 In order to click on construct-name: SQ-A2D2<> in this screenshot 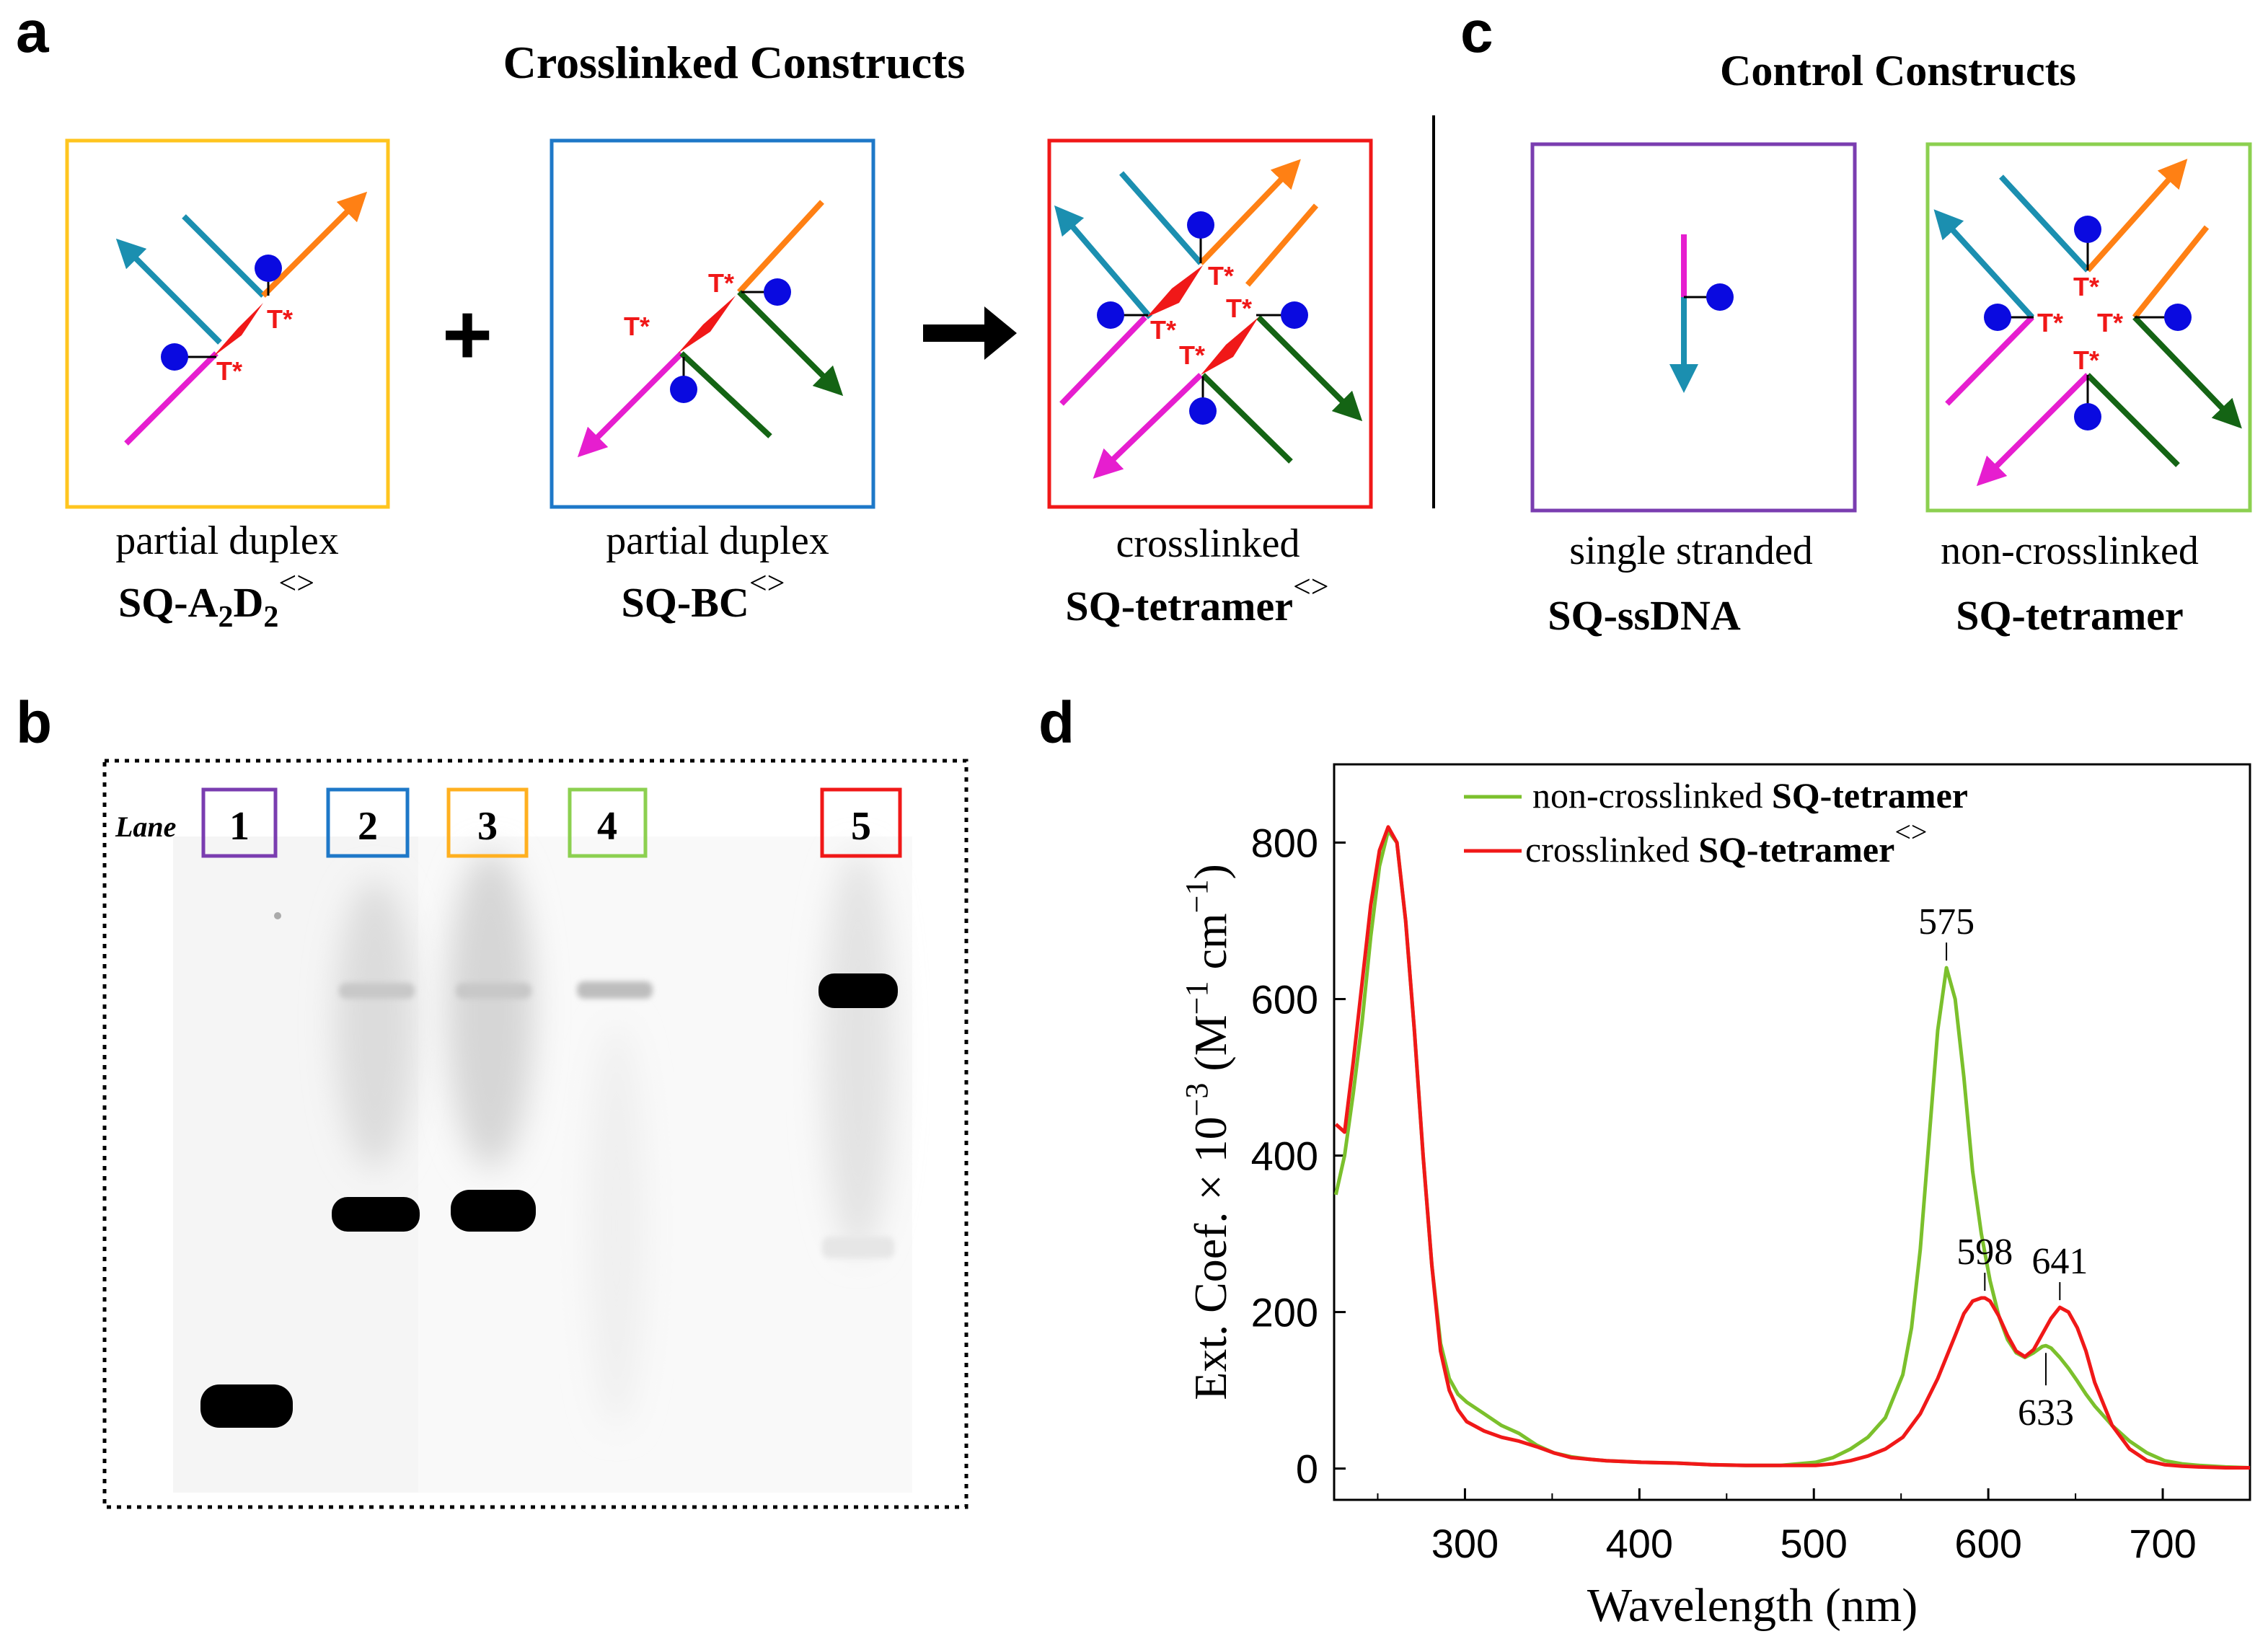, I will do `click(216, 599)`.